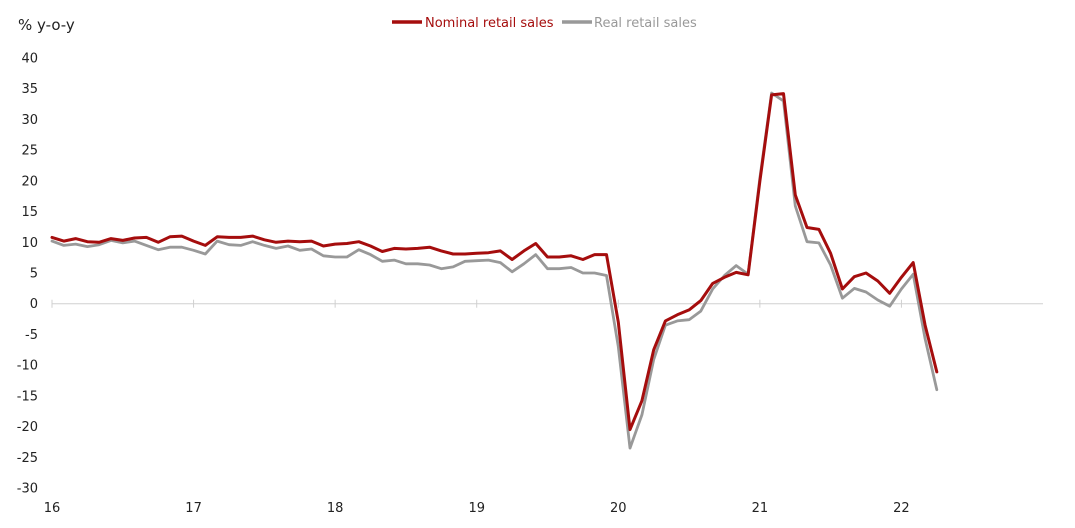 Image resolution: width=1075 pixels, height=528 pixels. I want to click on x-tick-label: 20, so click(618, 508).